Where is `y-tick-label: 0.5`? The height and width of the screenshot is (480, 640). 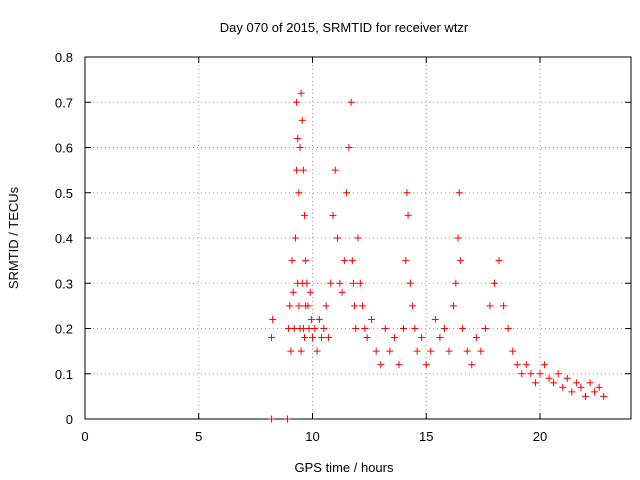 y-tick-label: 0.5 is located at coordinates (64, 193).